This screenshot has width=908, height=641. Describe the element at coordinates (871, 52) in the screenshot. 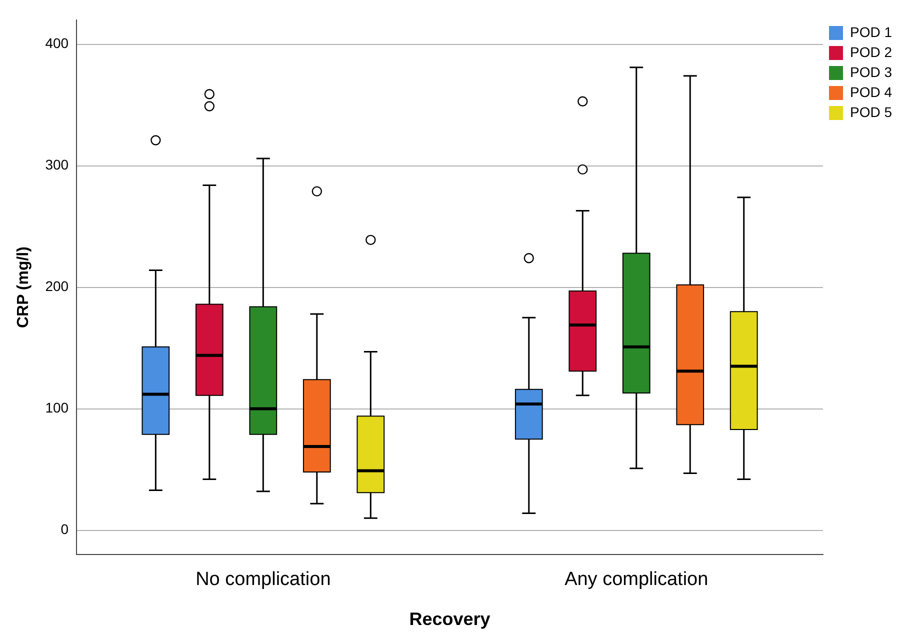

I see `legend-label: POD 2` at that location.